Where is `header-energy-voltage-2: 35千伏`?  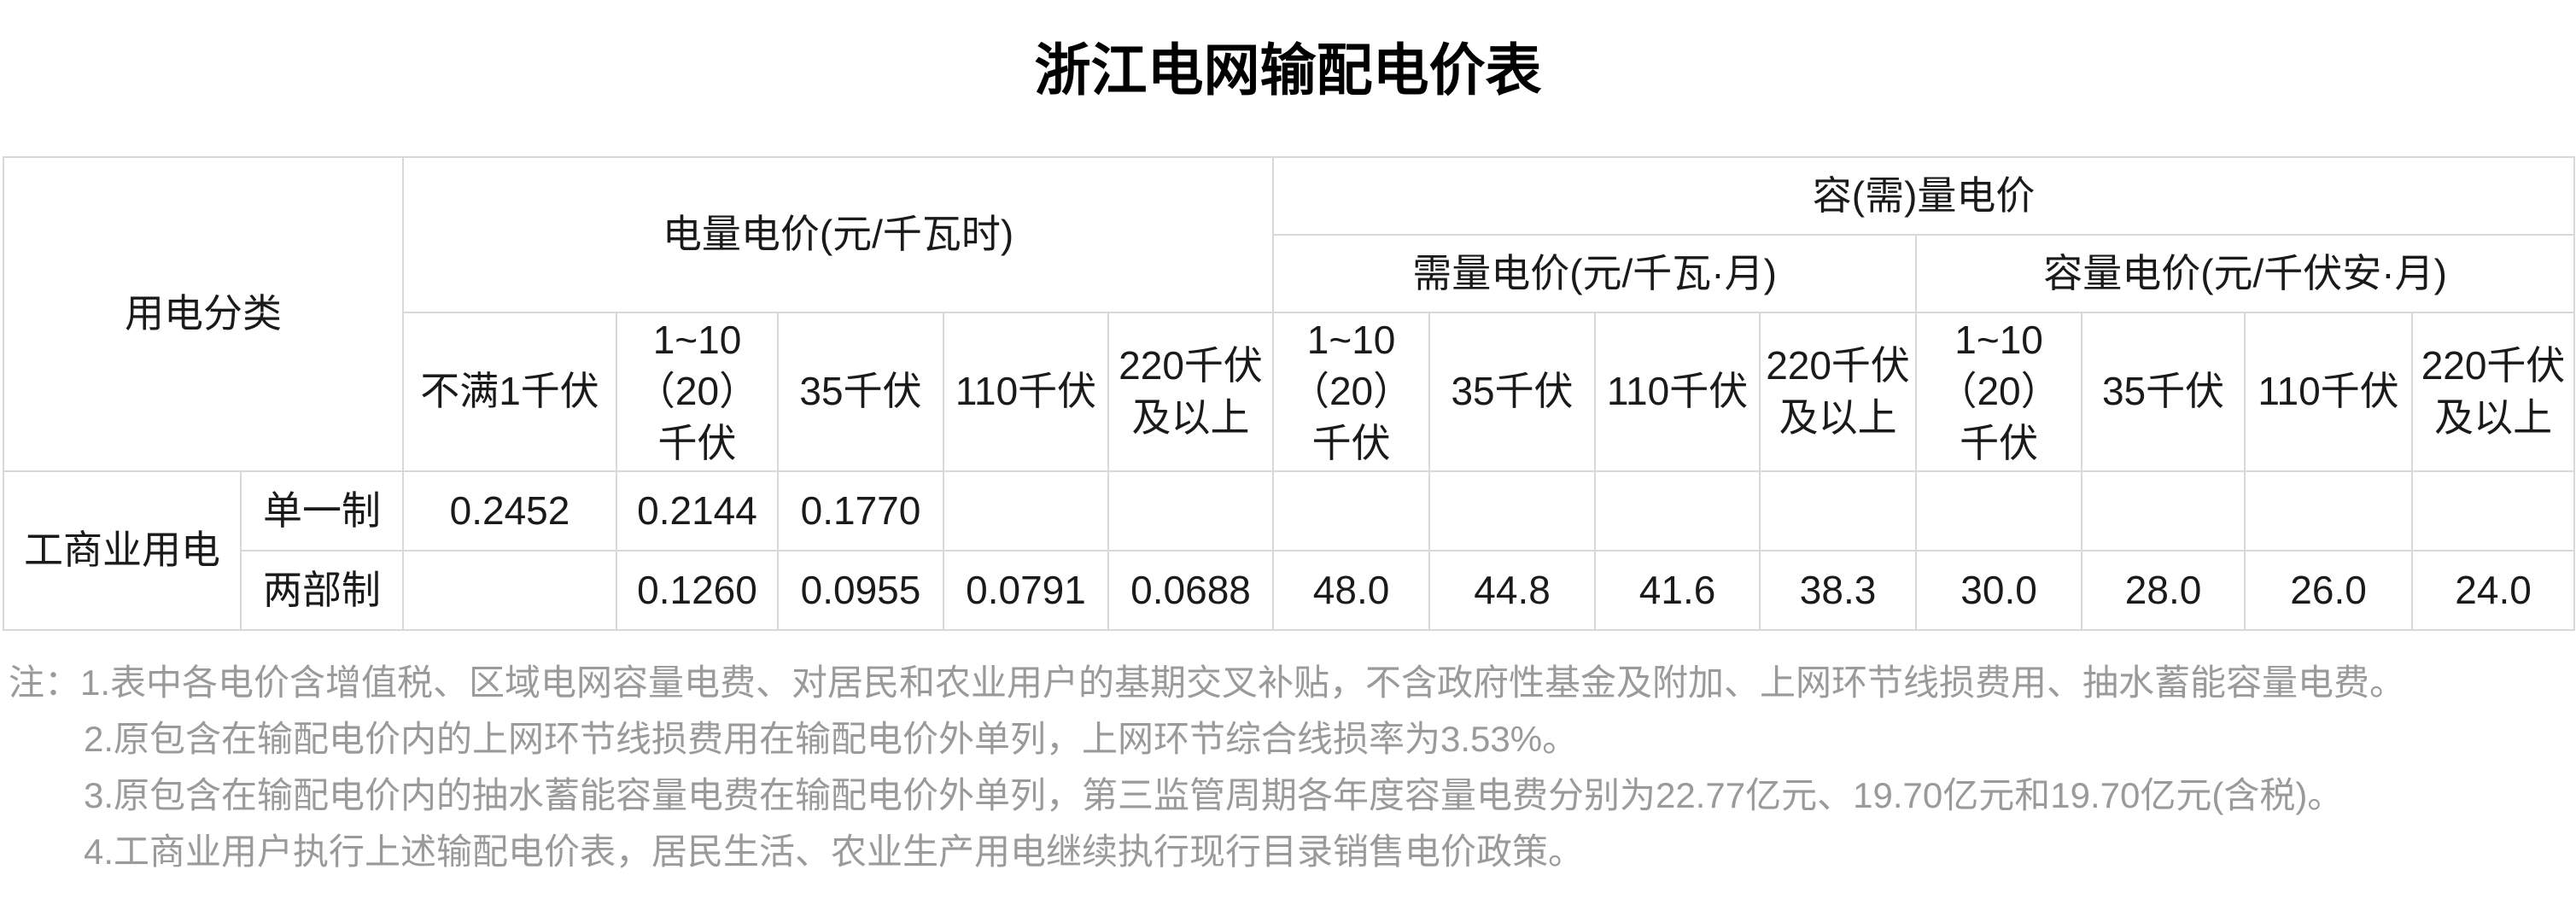 header-energy-voltage-2: 35千伏 is located at coordinates (860, 392).